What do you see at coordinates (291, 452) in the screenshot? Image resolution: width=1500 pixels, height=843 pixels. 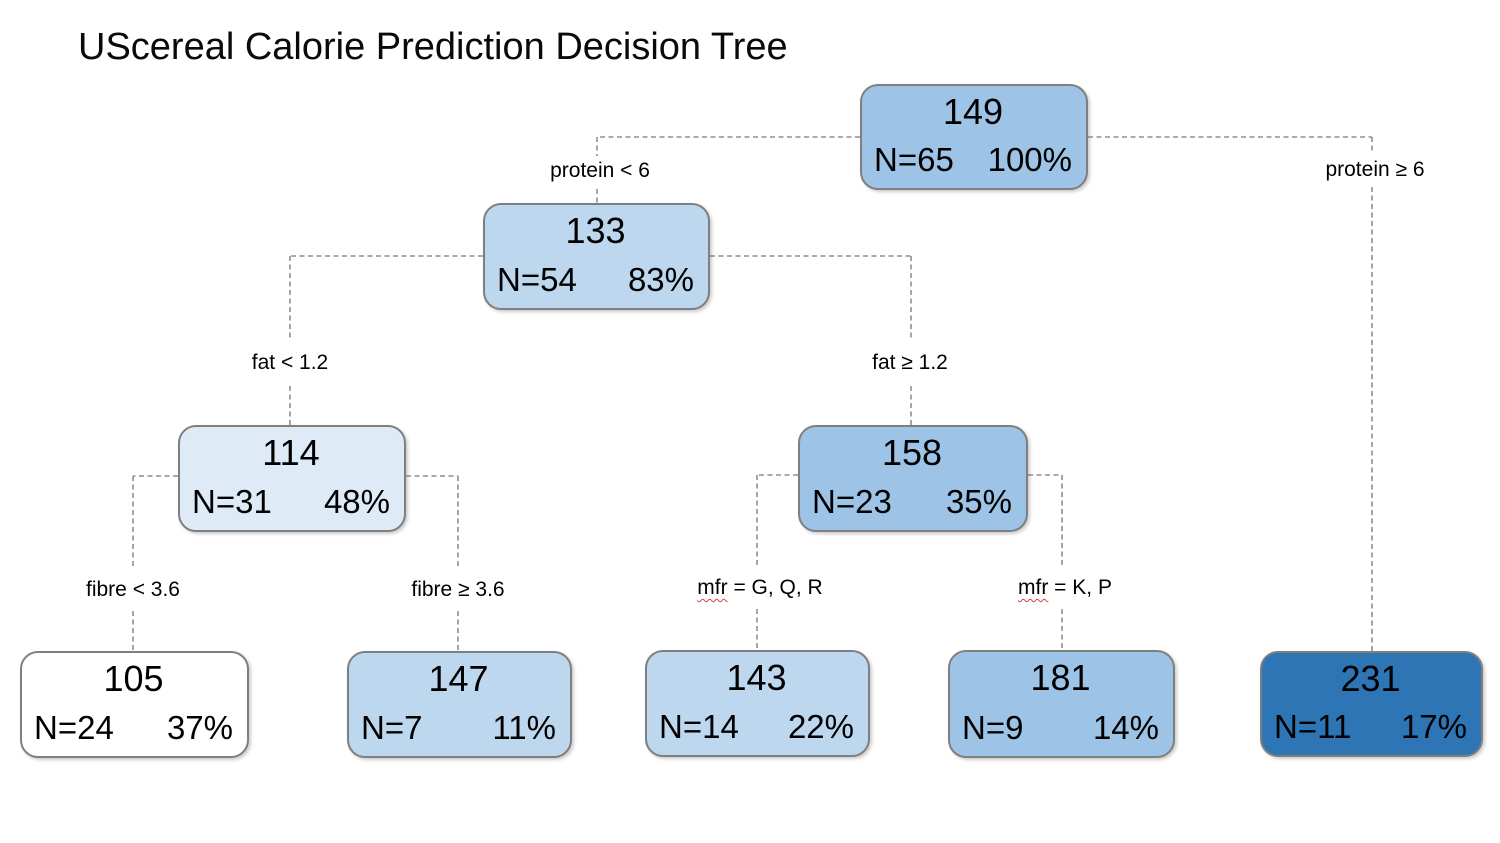 I see `node-value: 114` at bounding box center [291, 452].